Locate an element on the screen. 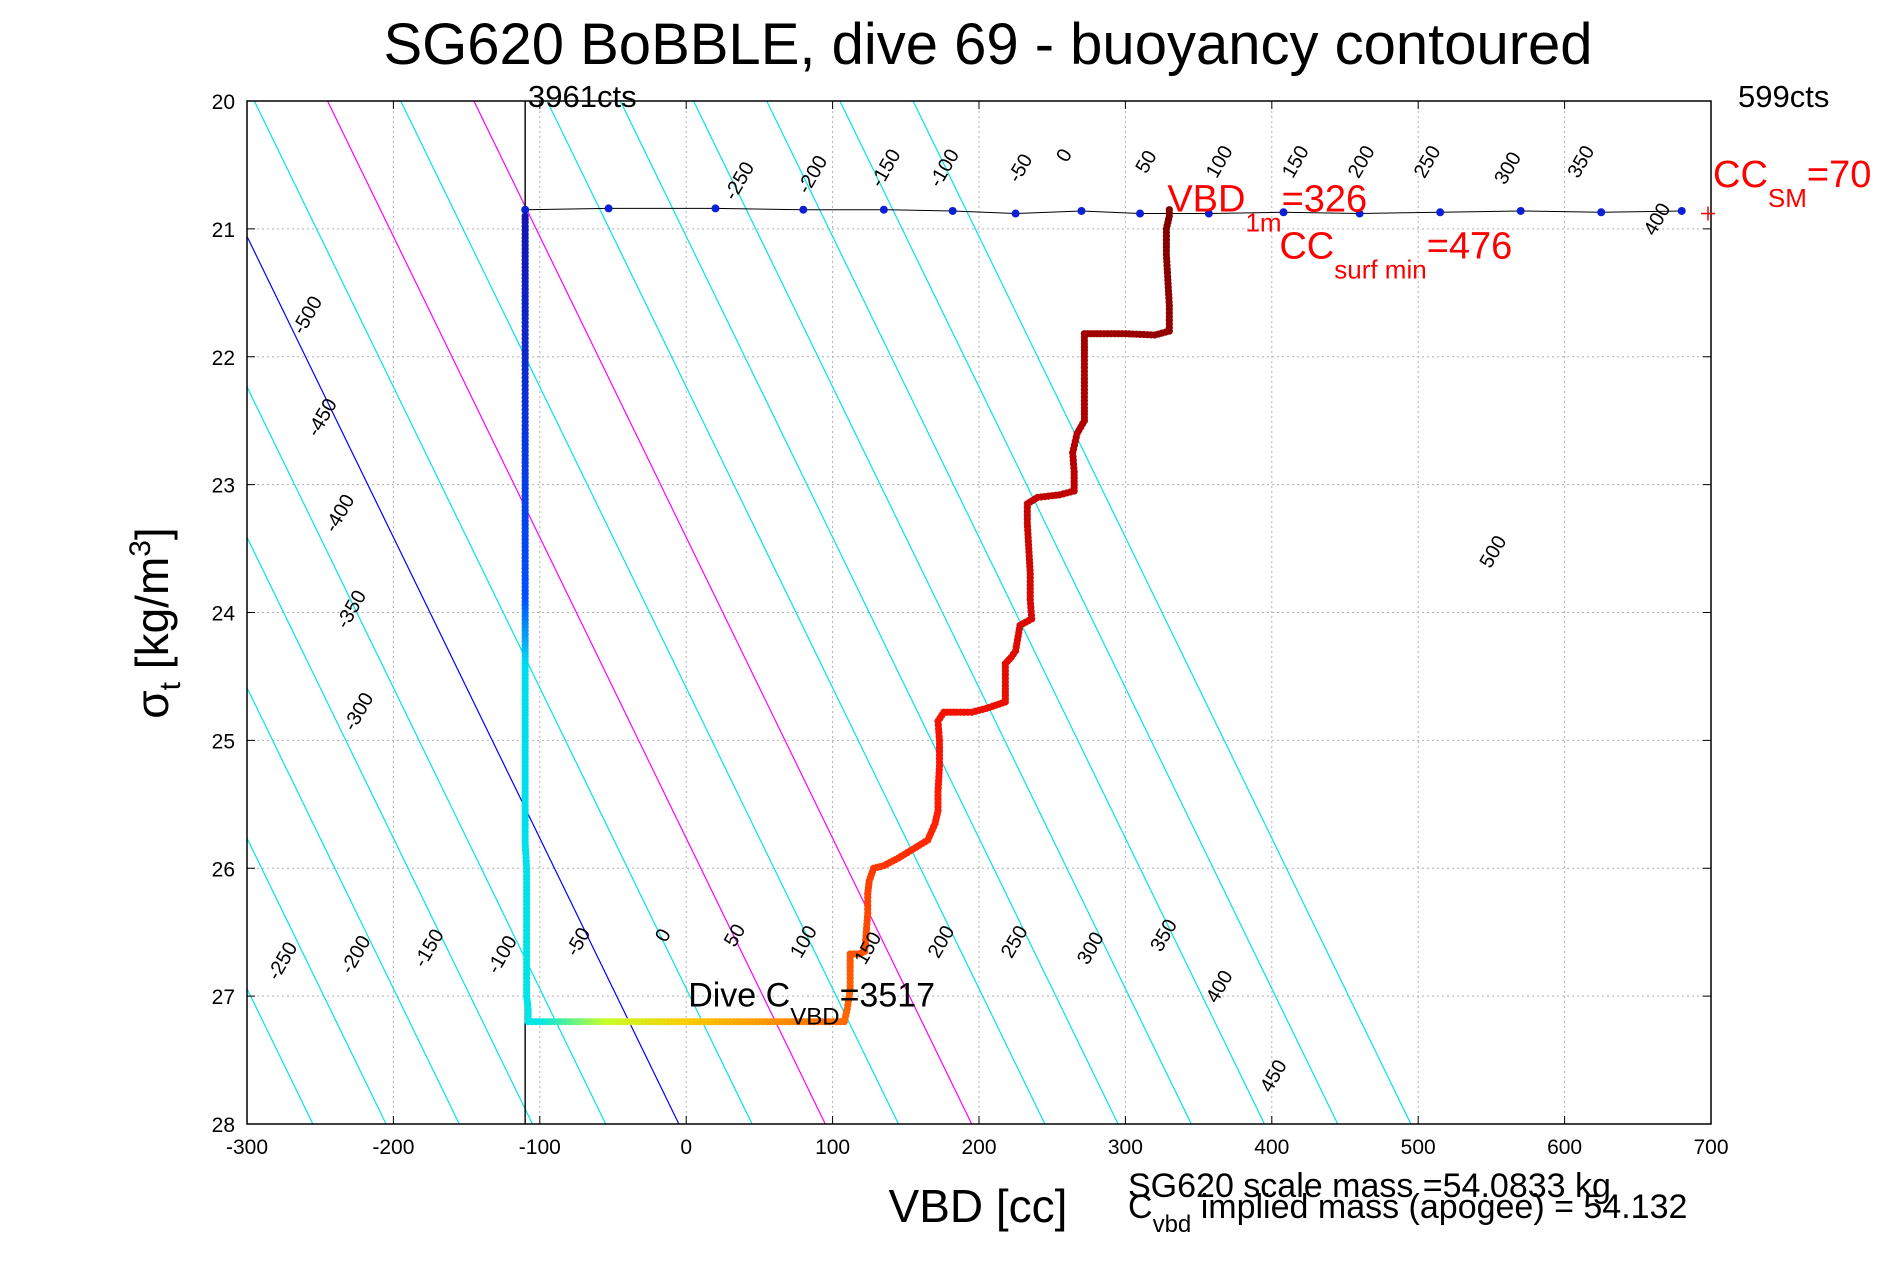 The width and height of the screenshot is (1891, 1262). x-tick-label: 100 is located at coordinates (832, 1147).